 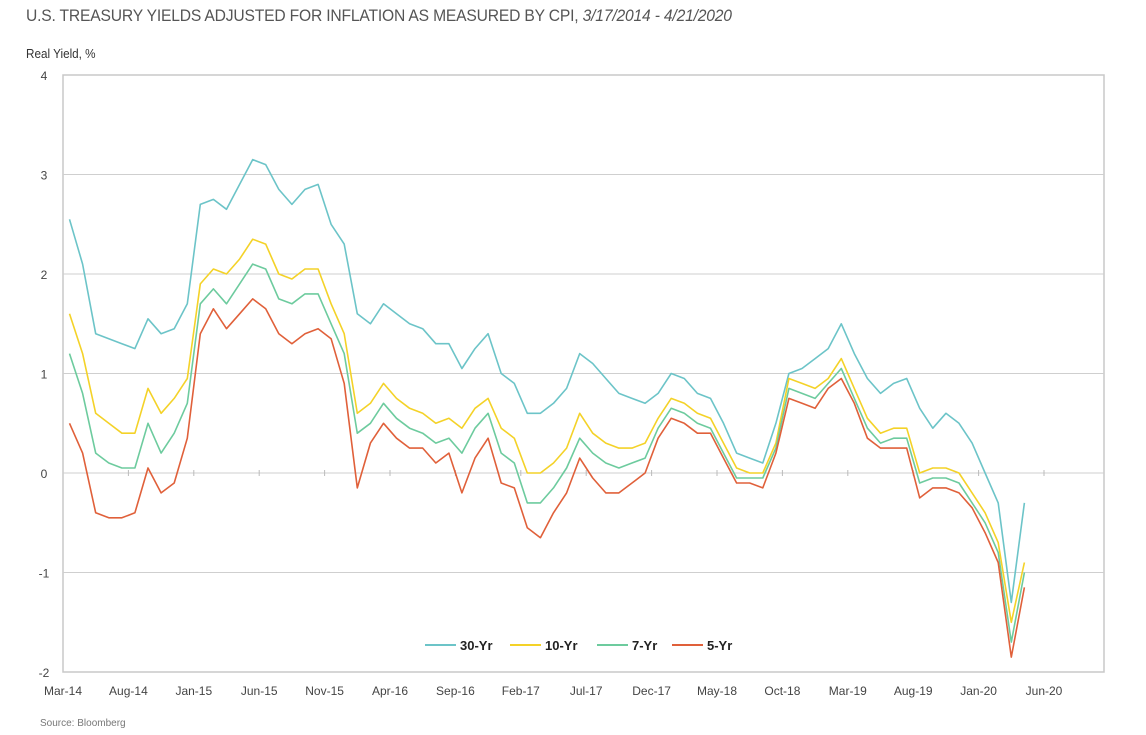 I want to click on legend-label-10-yr: 10-Yr, so click(x=561, y=645).